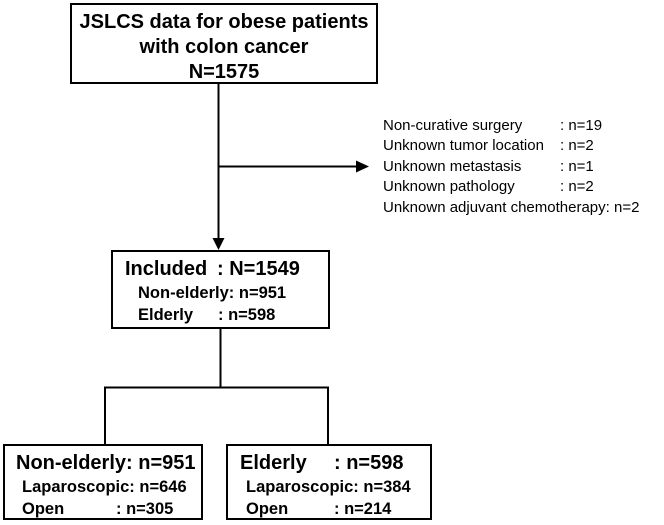 The image size is (664, 525). What do you see at coordinates (452, 166) in the screenshot?
I see `exclusion-label: Unknown metastasis` at bounding box center [452, 166].